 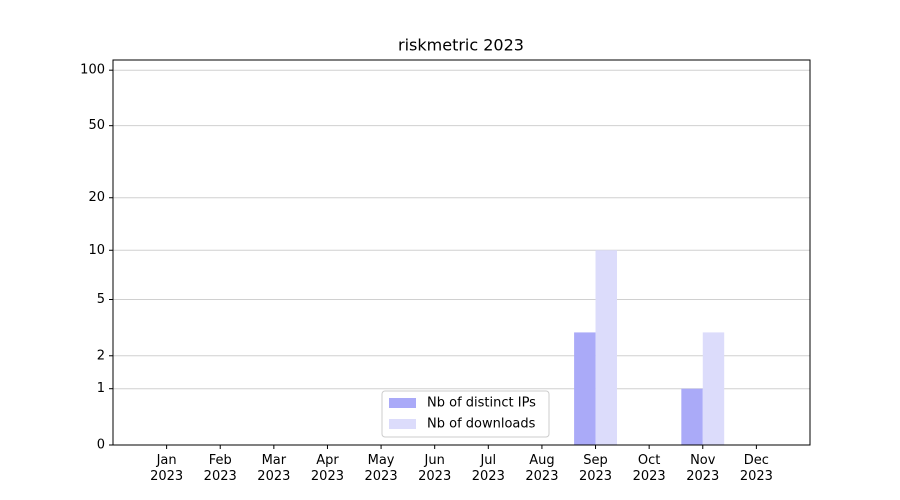 I want to click on y-tick-label: 20, so click(x=96, y=197).